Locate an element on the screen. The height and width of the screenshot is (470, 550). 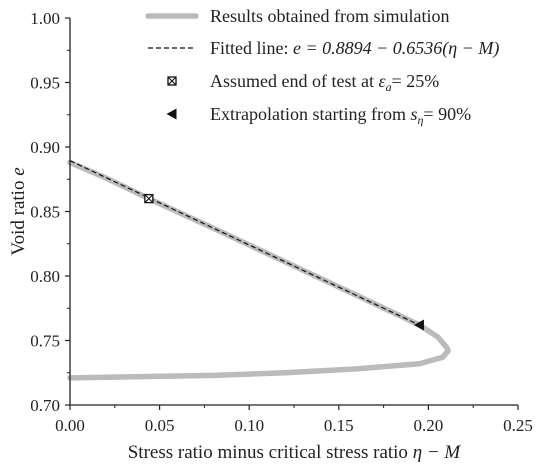
legend-end-of-test-swatch is located at coordinates (172, 81).